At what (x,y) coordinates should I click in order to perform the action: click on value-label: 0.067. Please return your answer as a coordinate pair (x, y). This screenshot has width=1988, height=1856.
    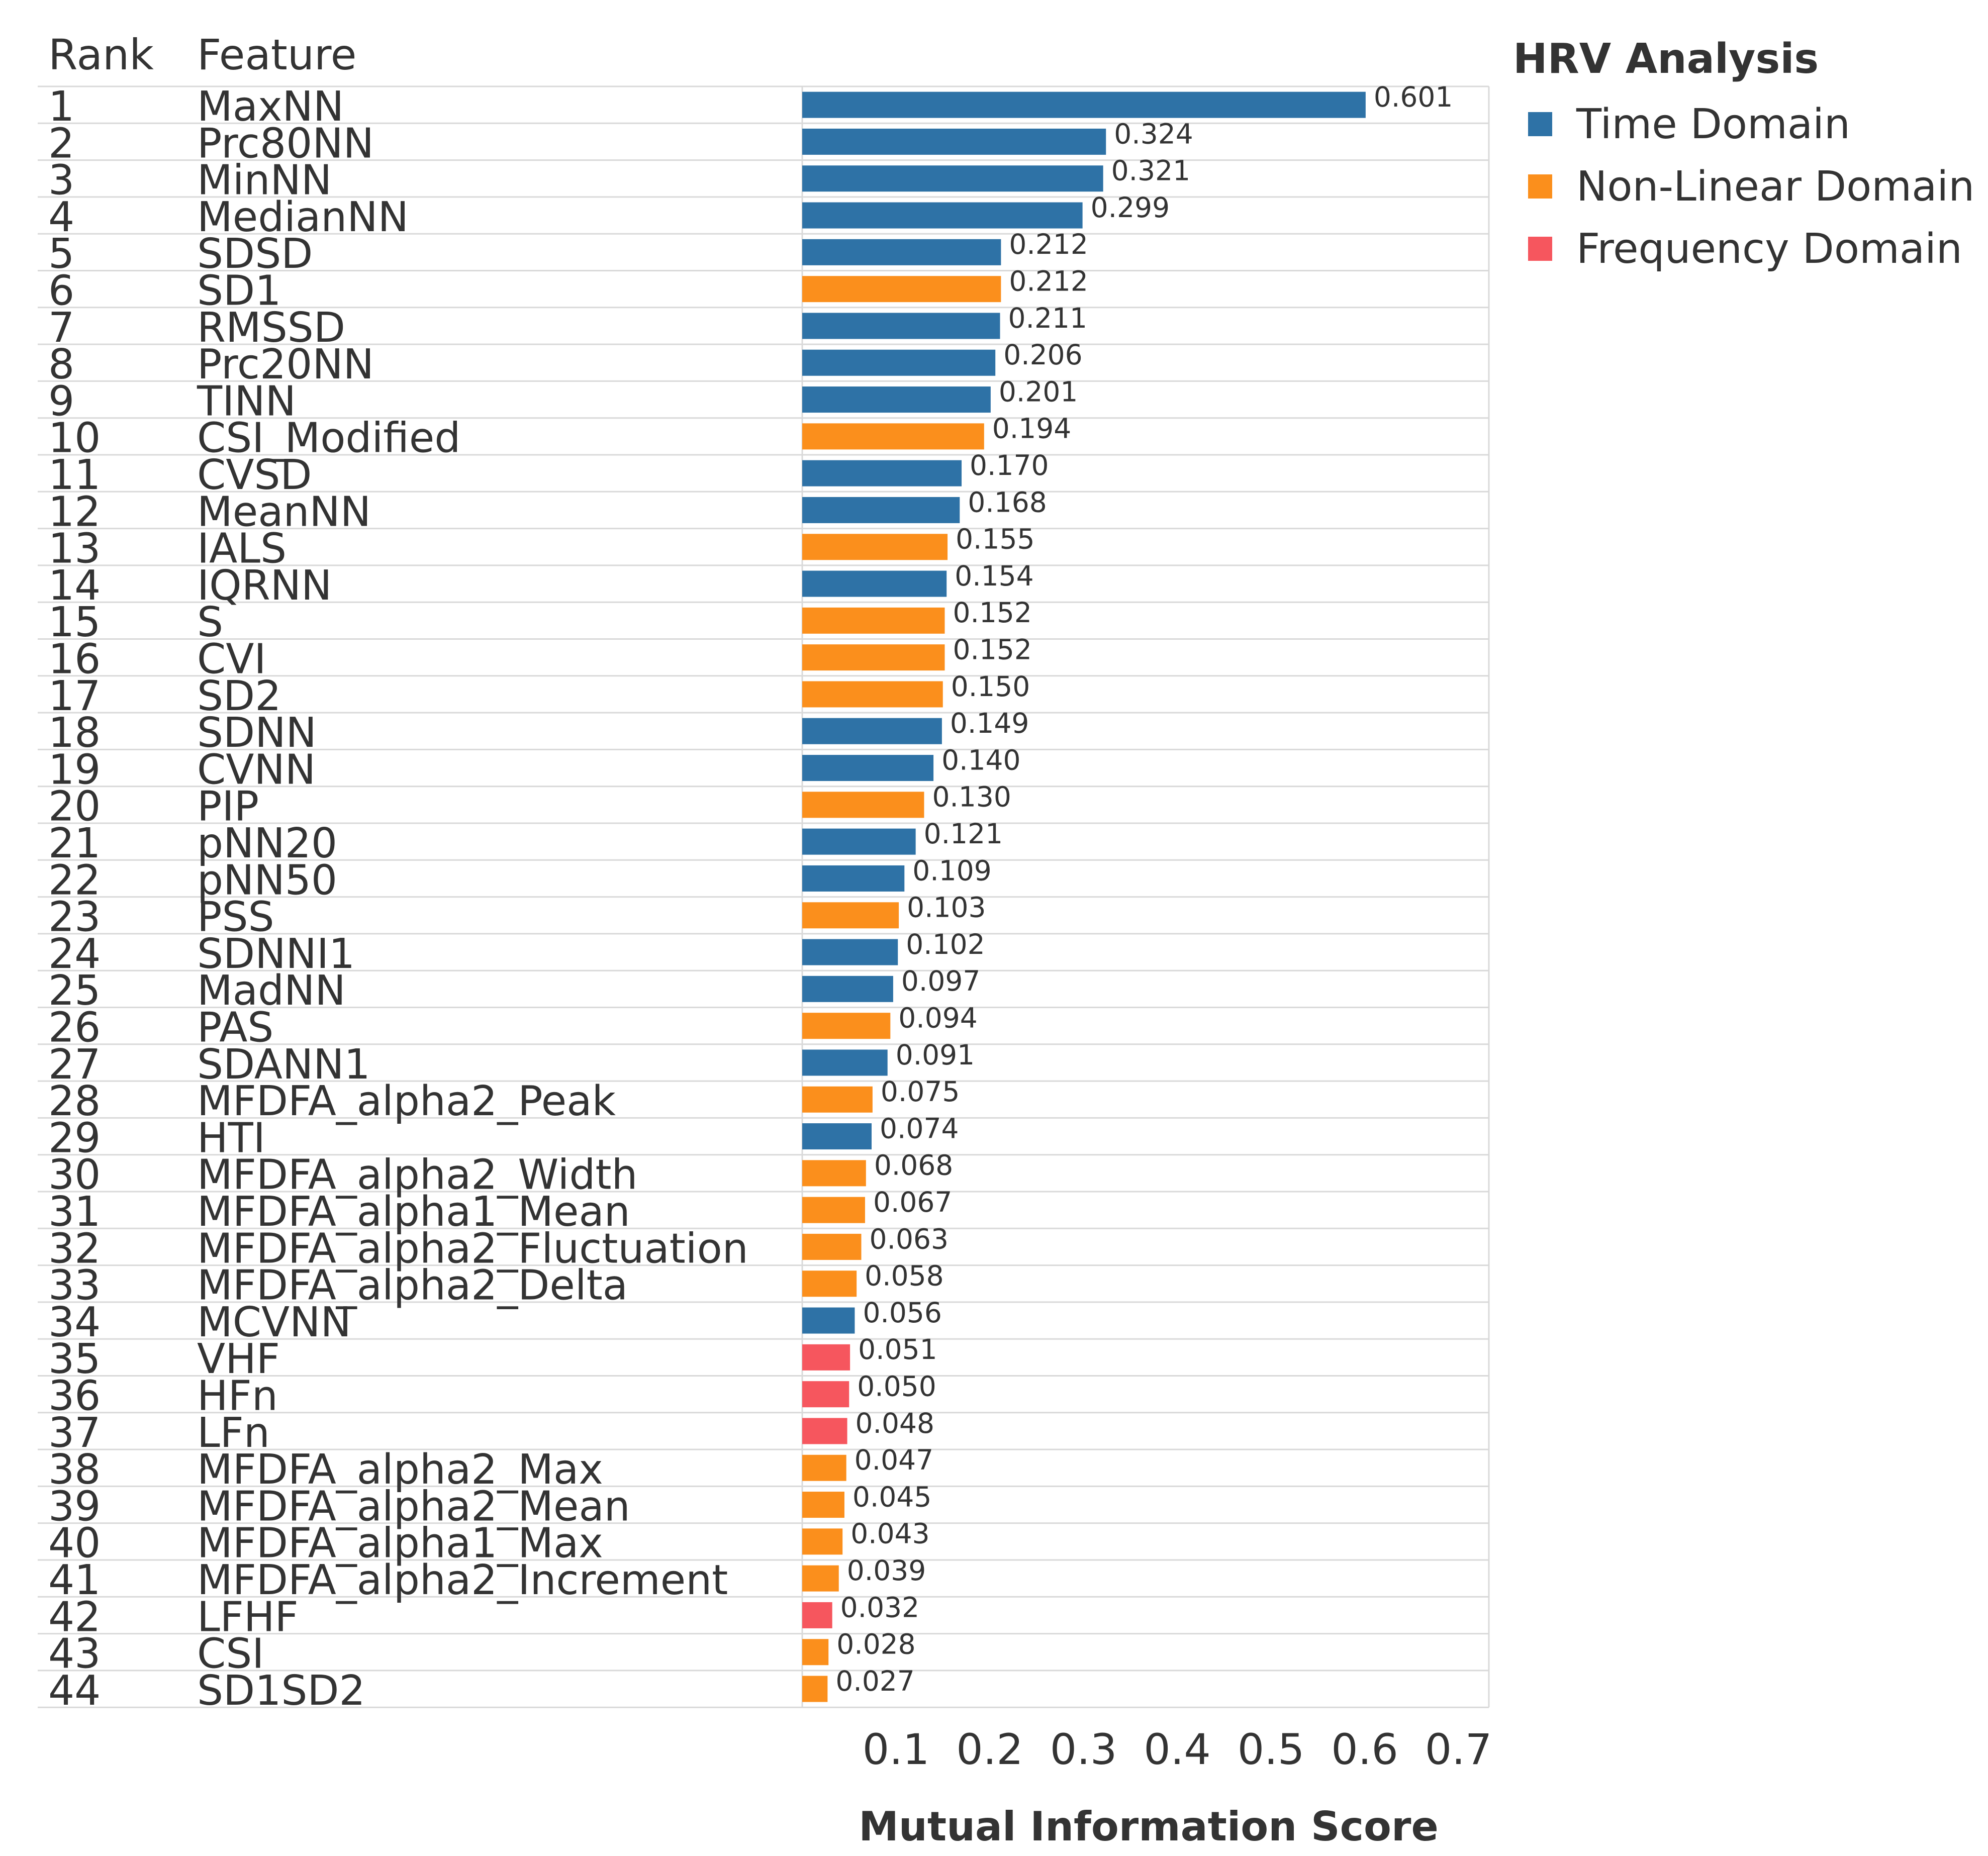
    Looking at the image, I should click on (913, 1202).